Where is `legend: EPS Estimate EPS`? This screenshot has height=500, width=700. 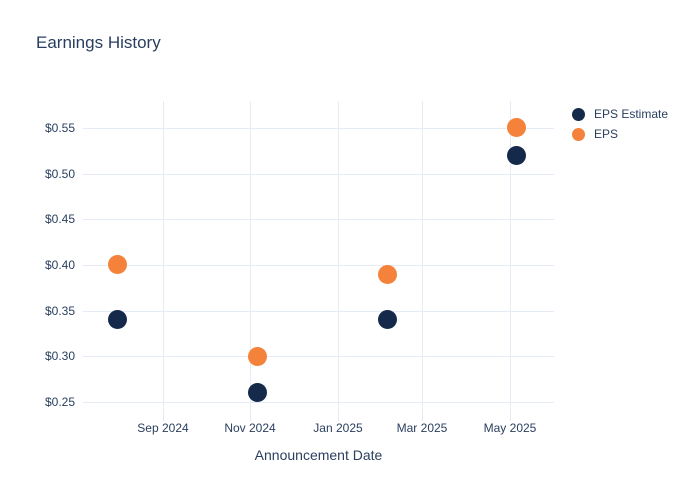
legend: EPS Estimate EPS is located at coordinates (620, 124).